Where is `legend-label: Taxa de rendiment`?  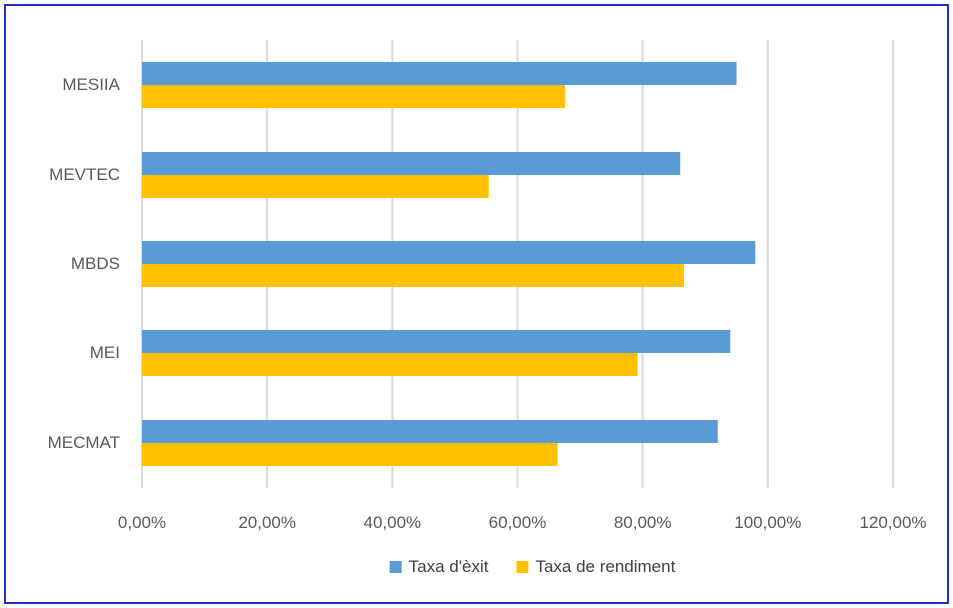 legend-label: Taxa de rendiment is located at coordinates (605, 566).